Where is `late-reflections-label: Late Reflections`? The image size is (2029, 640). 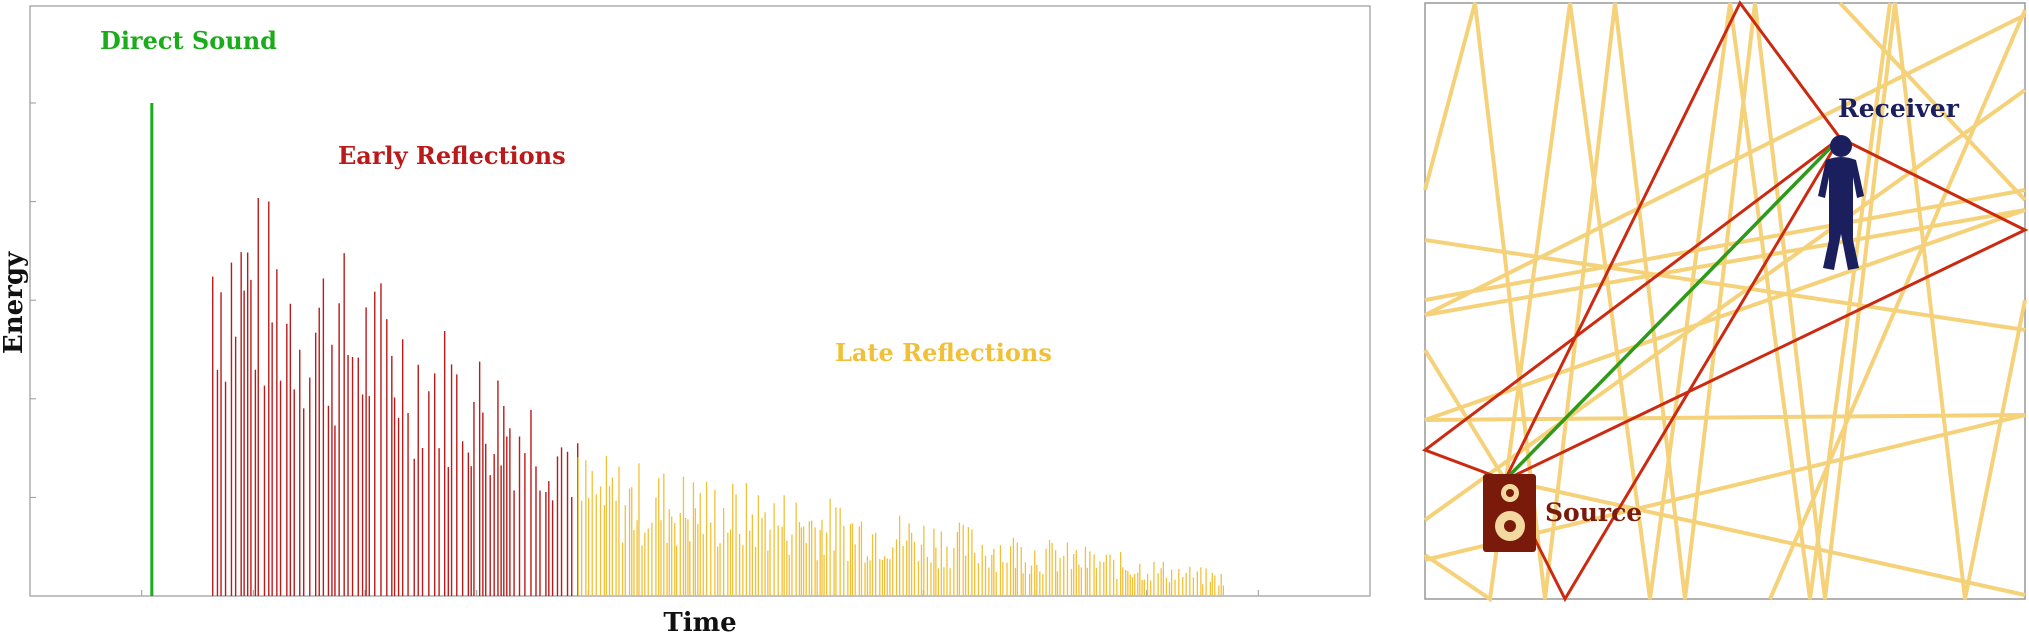 late-reflections-label: Late Reflections is located at coordinates (943, 352).